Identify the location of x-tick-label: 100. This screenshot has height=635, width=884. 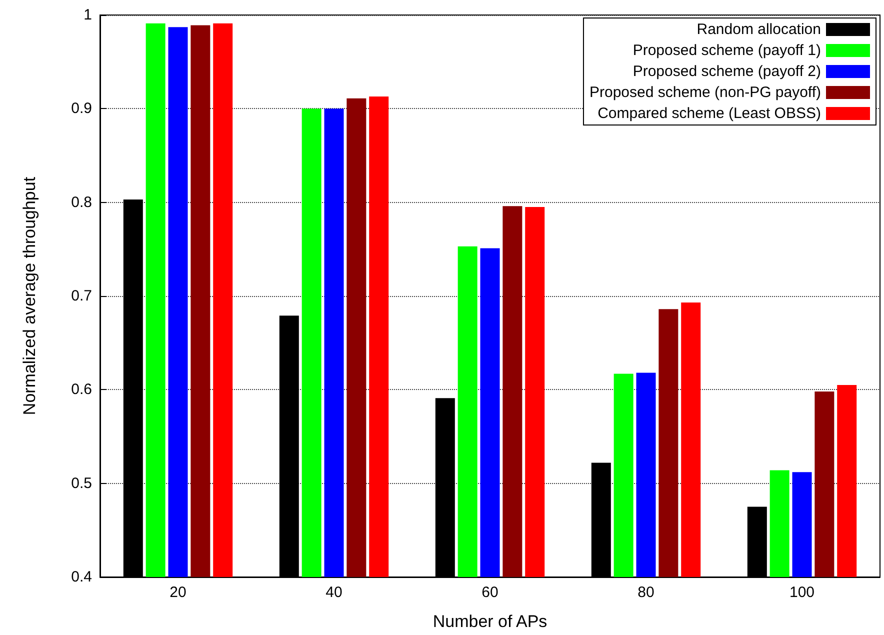
(802, 592).